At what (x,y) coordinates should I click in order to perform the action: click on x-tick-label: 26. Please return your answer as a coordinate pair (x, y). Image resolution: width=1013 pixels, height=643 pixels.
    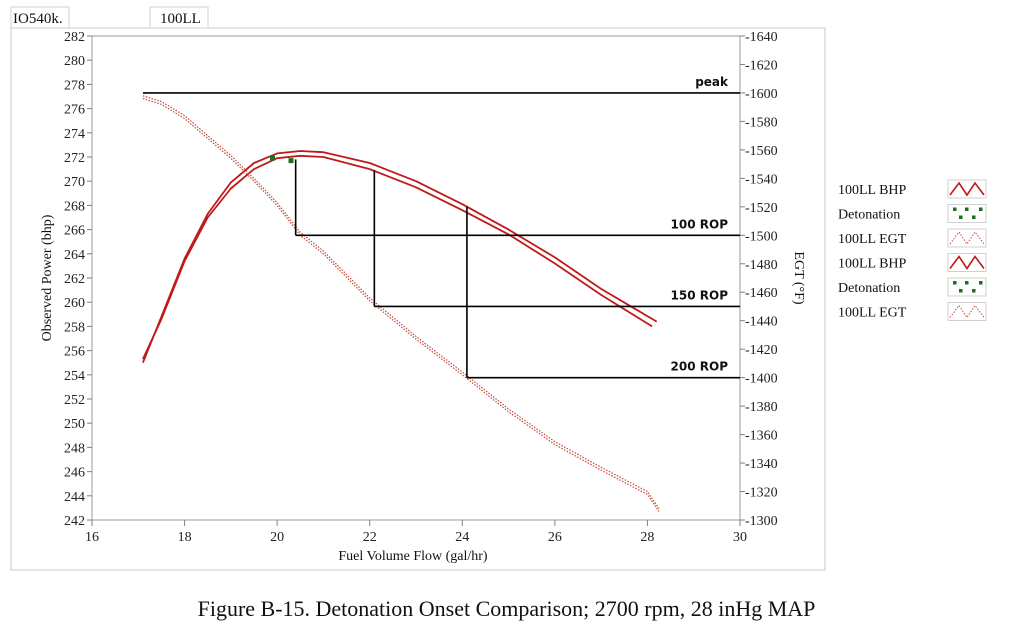
    Looking at the image, I should click on (555, 537).